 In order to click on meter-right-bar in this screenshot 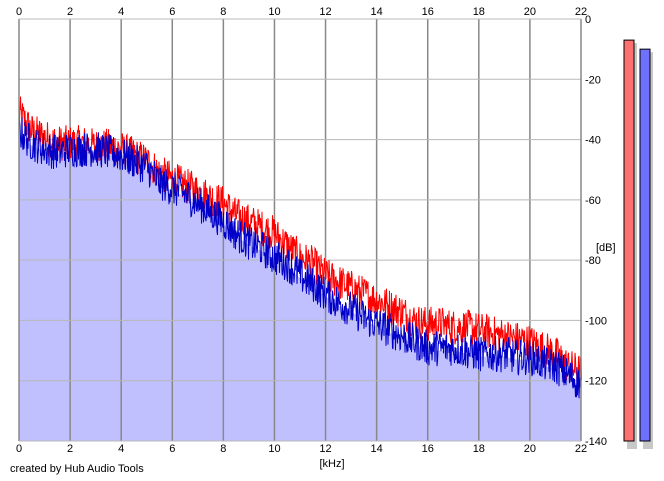, I will do `click(645, 245)`.